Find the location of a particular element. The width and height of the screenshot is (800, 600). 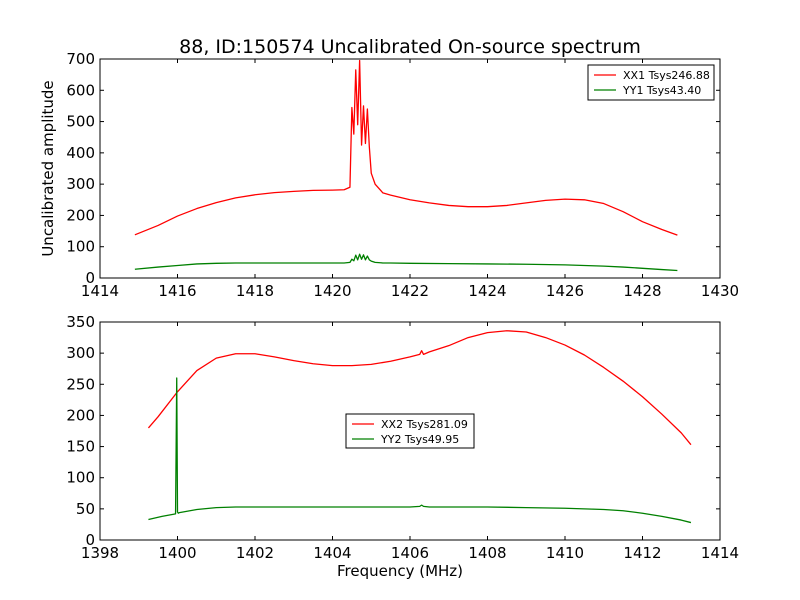

legend-label: YY1 Tsys43.40 is located at coordinates (661, 90).